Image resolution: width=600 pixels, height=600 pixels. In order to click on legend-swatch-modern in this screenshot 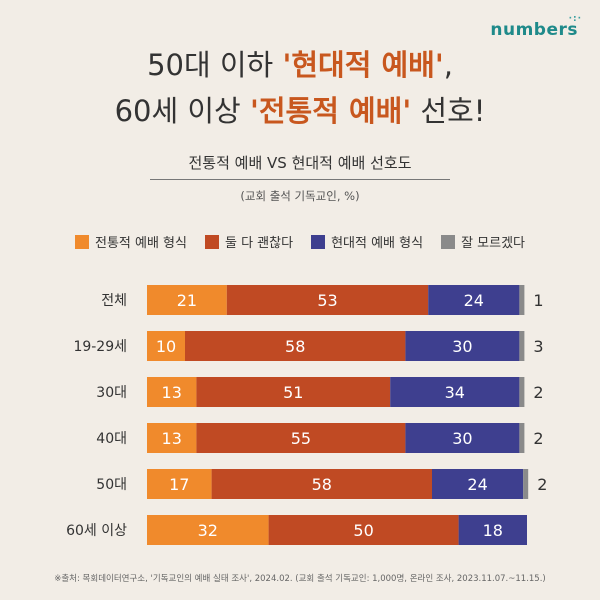, I will do `click(318, 241)`.